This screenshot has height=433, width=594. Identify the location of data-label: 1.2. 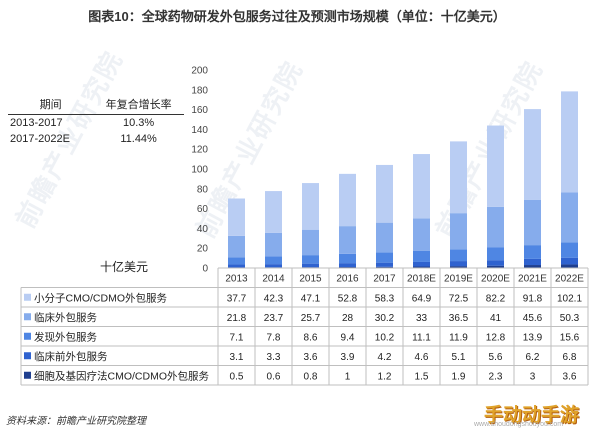
(385, 376).